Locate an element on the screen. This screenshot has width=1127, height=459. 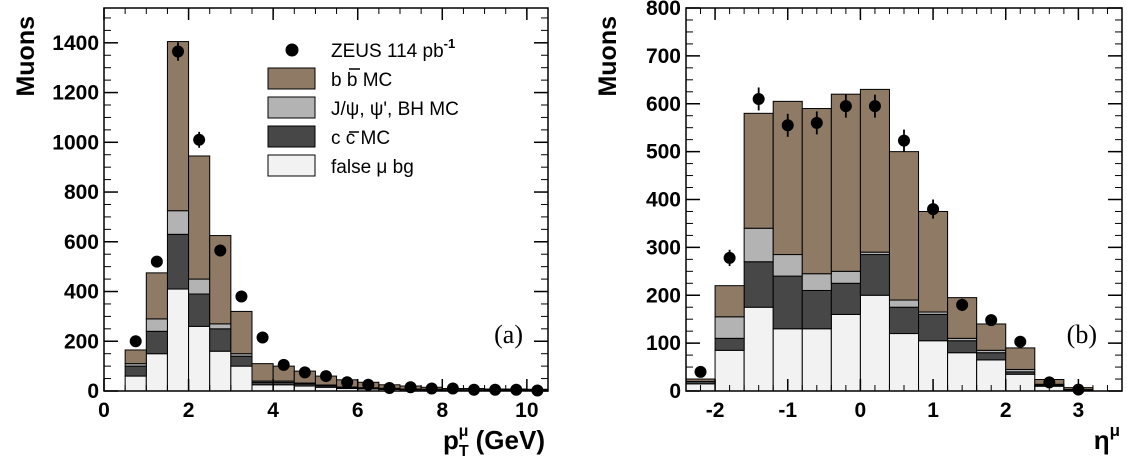
x-tick-label-0: 0 is located at coordinates (104, 410).